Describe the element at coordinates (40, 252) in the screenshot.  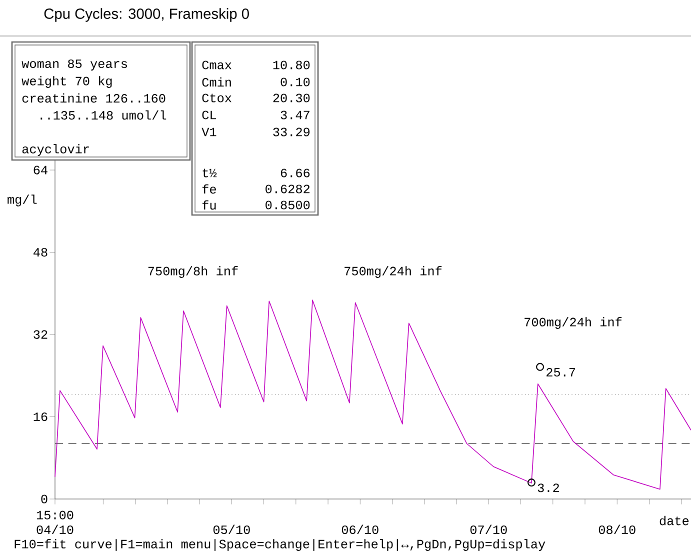
I see `y-tick-label: 48` at that location.